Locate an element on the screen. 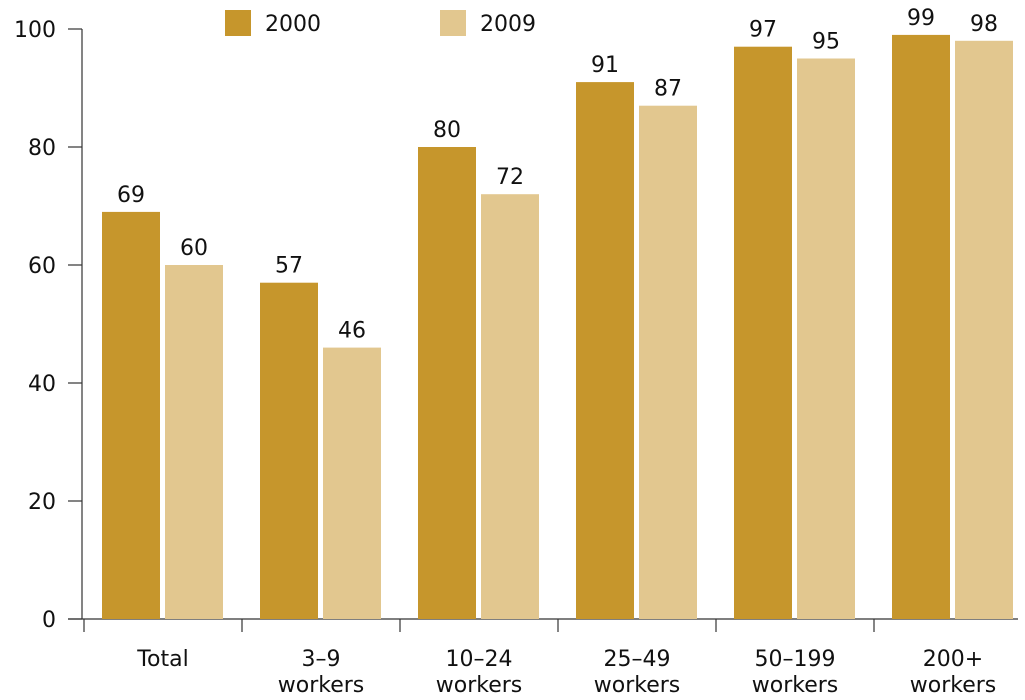 The width and height of the screenshot is (1025, 700). data-label: 97 is located at coordinates (763, 30).